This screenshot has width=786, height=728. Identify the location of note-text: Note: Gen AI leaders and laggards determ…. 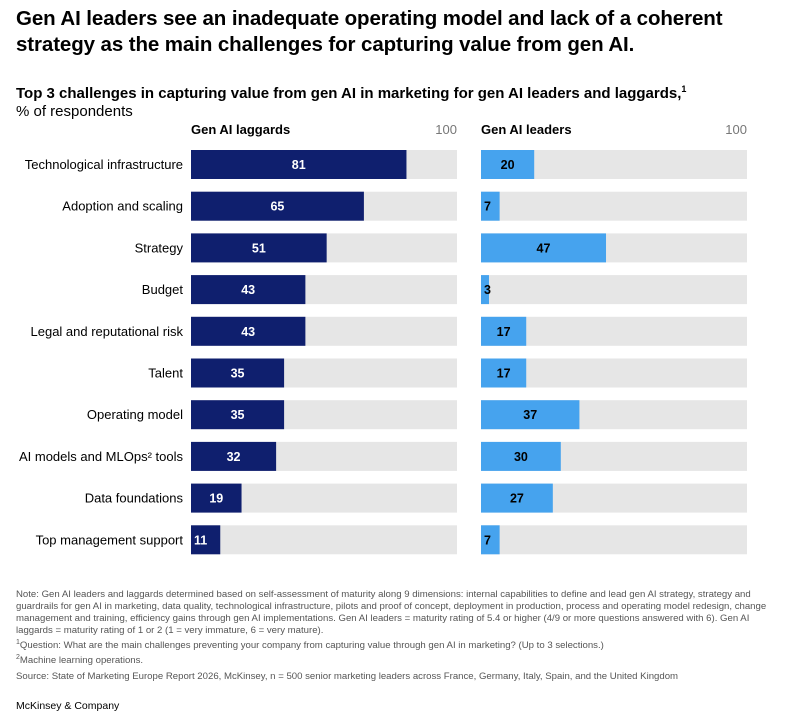
(391, 613).